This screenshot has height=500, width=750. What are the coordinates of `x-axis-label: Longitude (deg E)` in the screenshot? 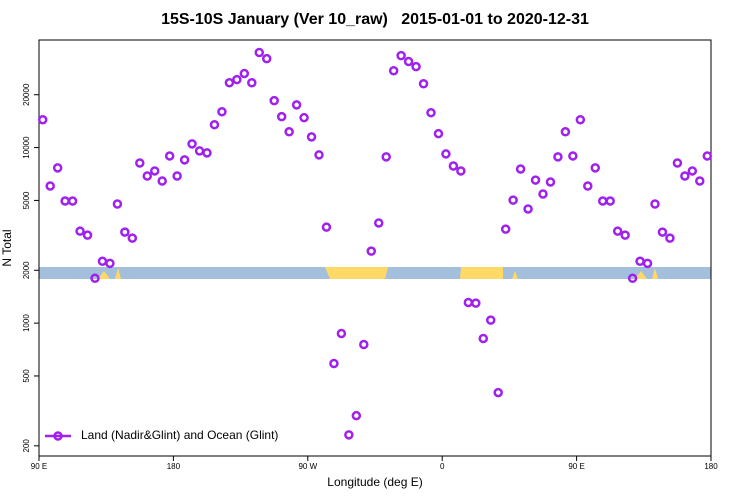 It's located at (374, 482).